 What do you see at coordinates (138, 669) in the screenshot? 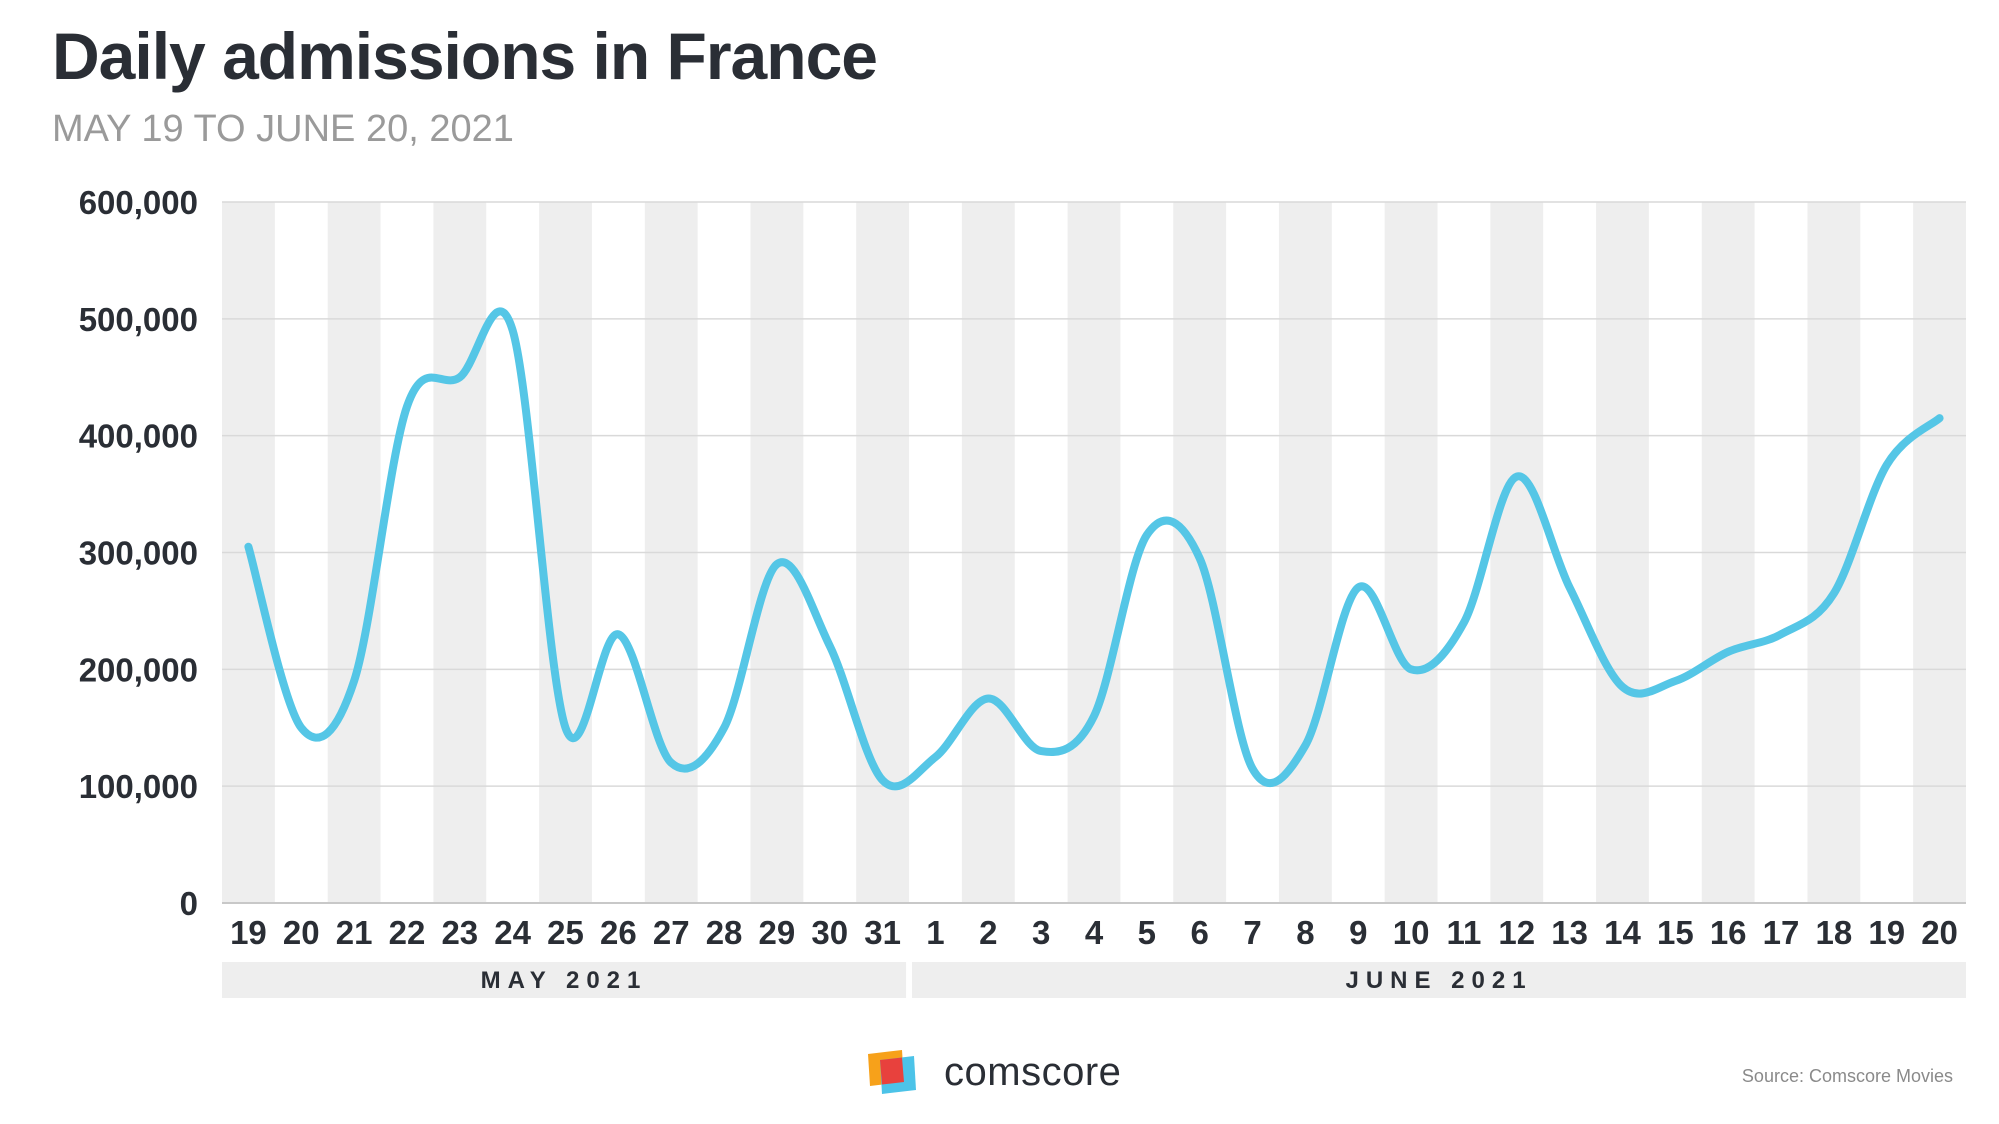
I see `y-tick-label: 200,000` at bounding box center [138, 669].